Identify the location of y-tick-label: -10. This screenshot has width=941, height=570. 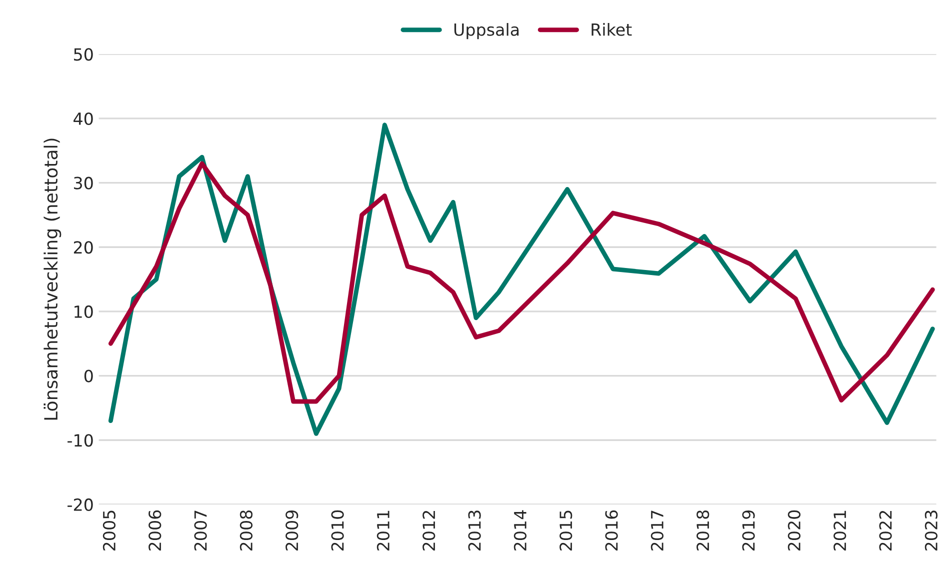
(80, 440).